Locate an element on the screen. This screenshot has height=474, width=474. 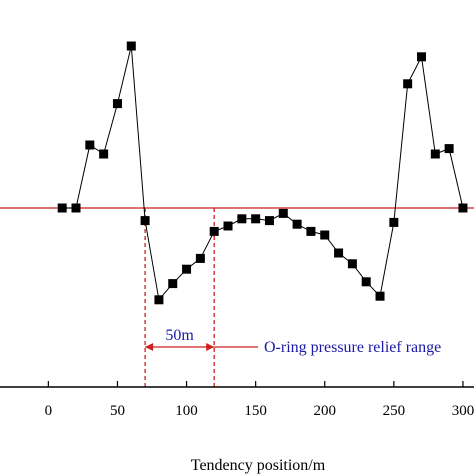
span-annotation: 50m is located at coordinates (179, 335).